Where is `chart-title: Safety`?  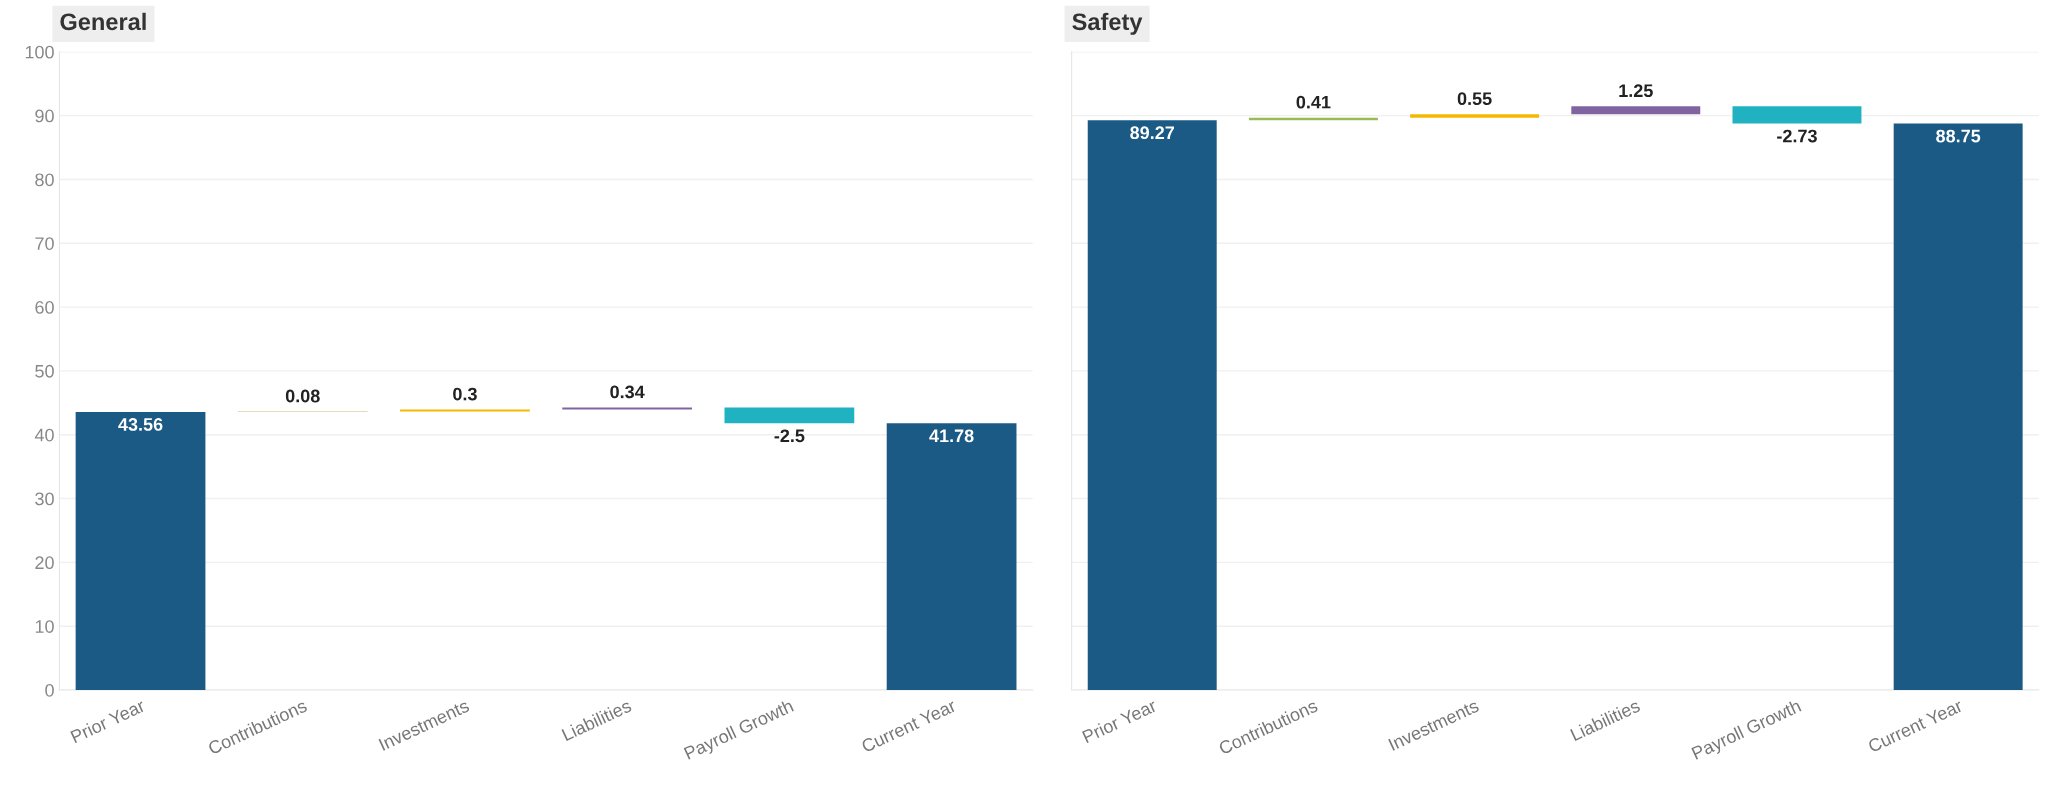 chart-title: Safety is located at coordinates (1107, 23).